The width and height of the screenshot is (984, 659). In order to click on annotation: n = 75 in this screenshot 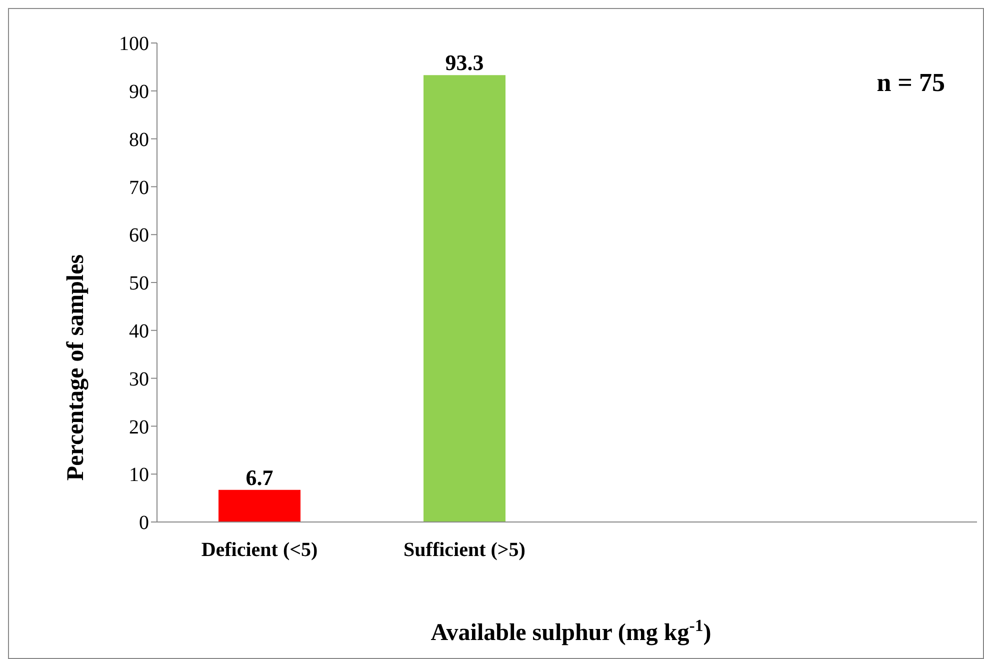, I will do `click(910, 82)`.